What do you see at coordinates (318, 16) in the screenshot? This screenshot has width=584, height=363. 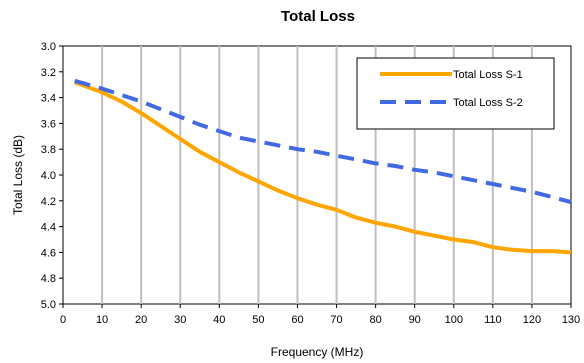 I see `chart-title: Total Loss` at bounding box center [318, 16].